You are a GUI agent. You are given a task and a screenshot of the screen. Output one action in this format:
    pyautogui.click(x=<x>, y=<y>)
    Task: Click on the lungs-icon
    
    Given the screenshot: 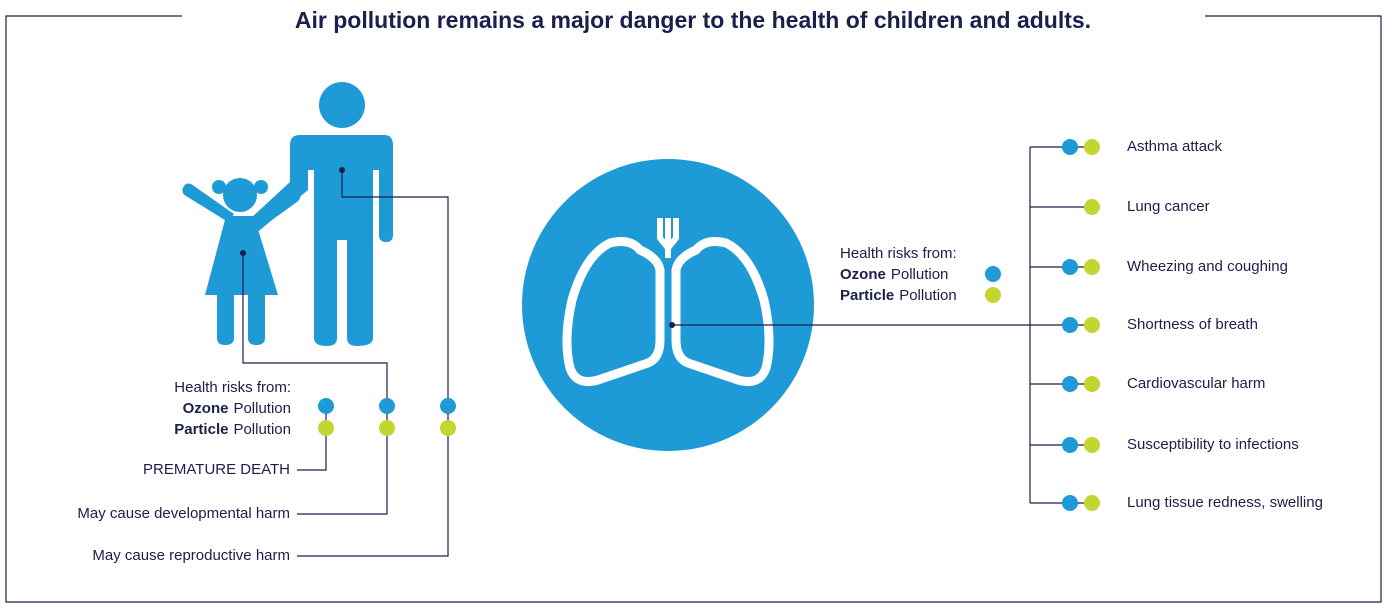 What is the action you would take?
    pyautogui.click(x=668, y=302)
    